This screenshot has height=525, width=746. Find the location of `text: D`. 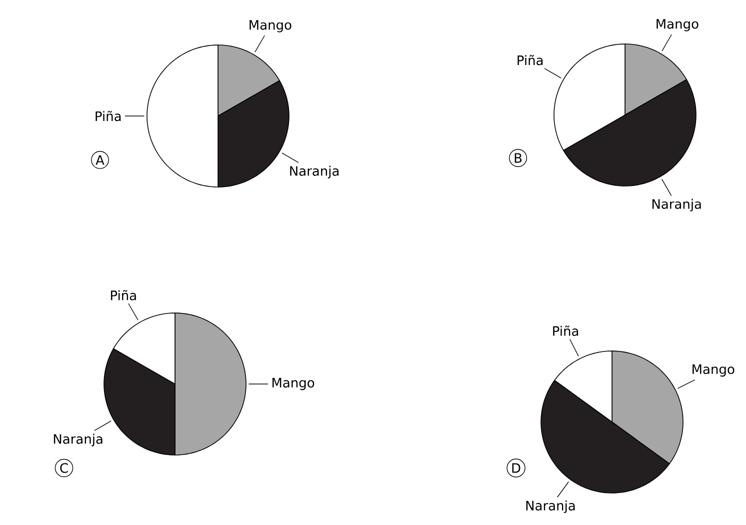

text: D is located at coordinates (516, 468).